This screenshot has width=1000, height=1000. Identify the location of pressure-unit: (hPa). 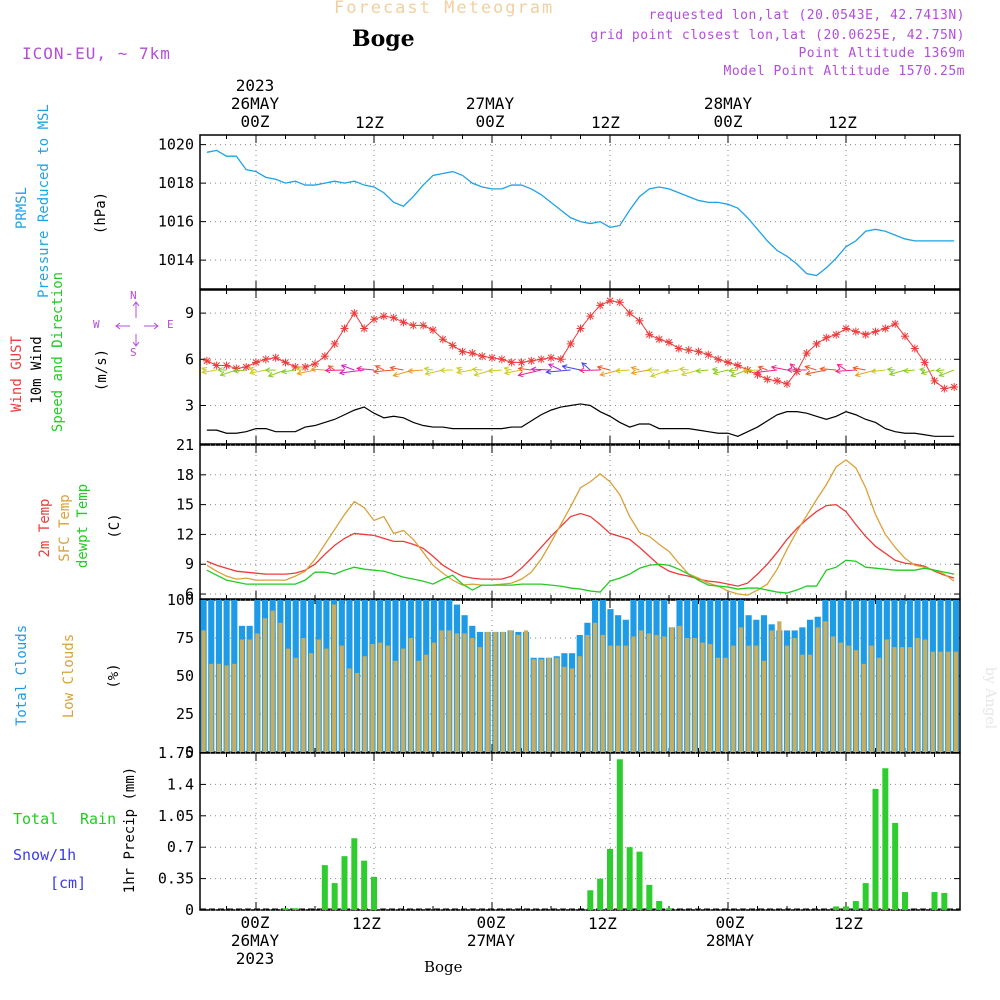
(101, 213).